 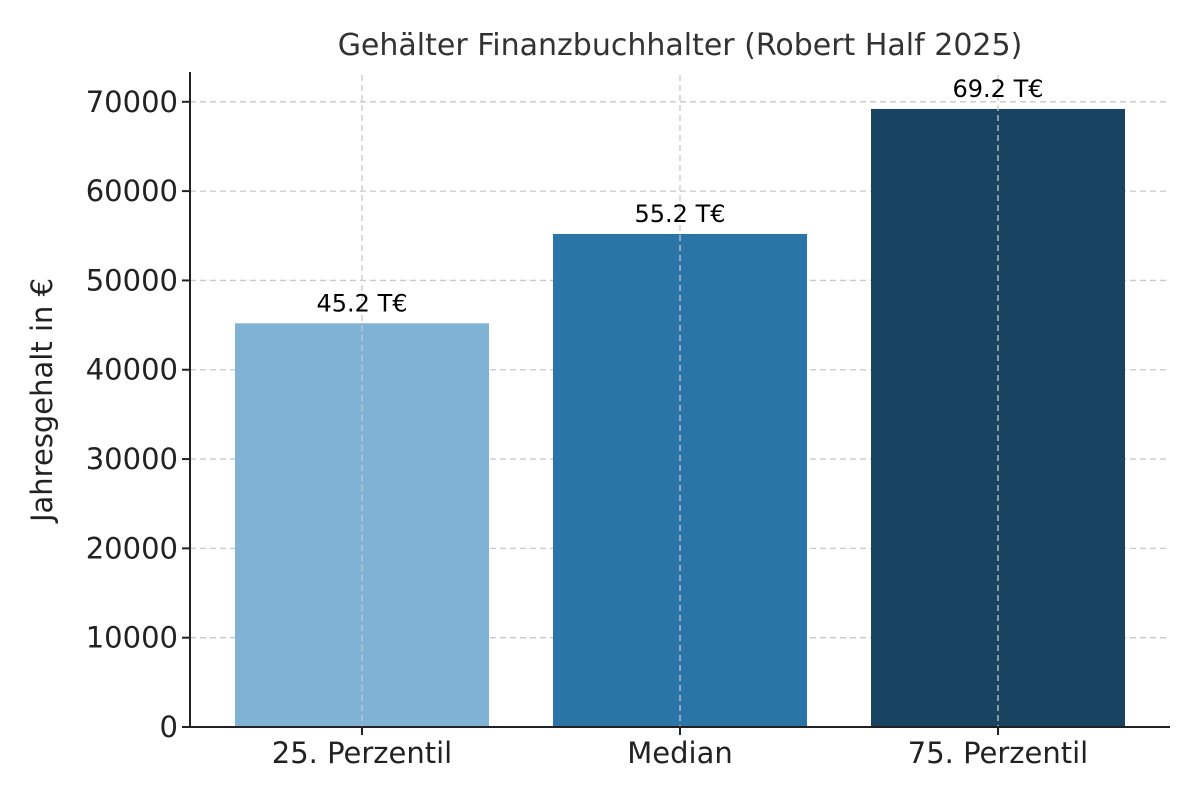 I want to click on bar-data-label: 69.2 T€, so click(x=998, y=89).